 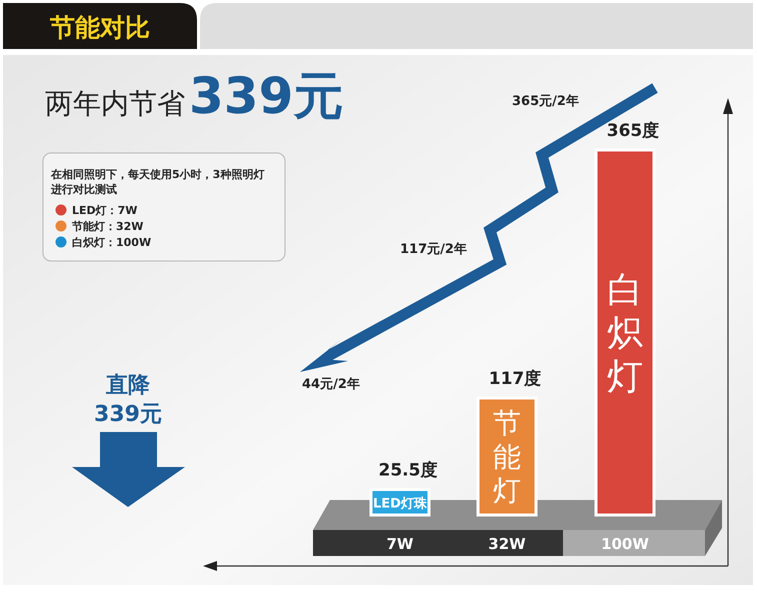 What do you see at coordinates (633, 131) in the screenshot?
I see `data-label: 365度` at bounding box center [633, 131].